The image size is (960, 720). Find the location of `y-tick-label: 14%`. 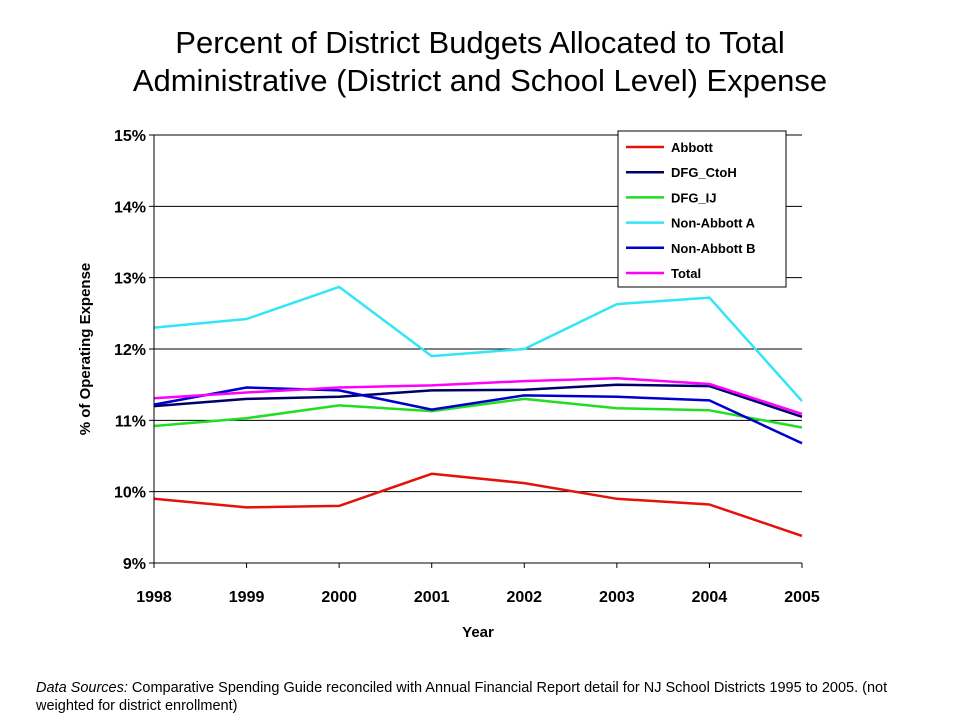

y-tick-label: 14% is located at coordinates (130, 207).